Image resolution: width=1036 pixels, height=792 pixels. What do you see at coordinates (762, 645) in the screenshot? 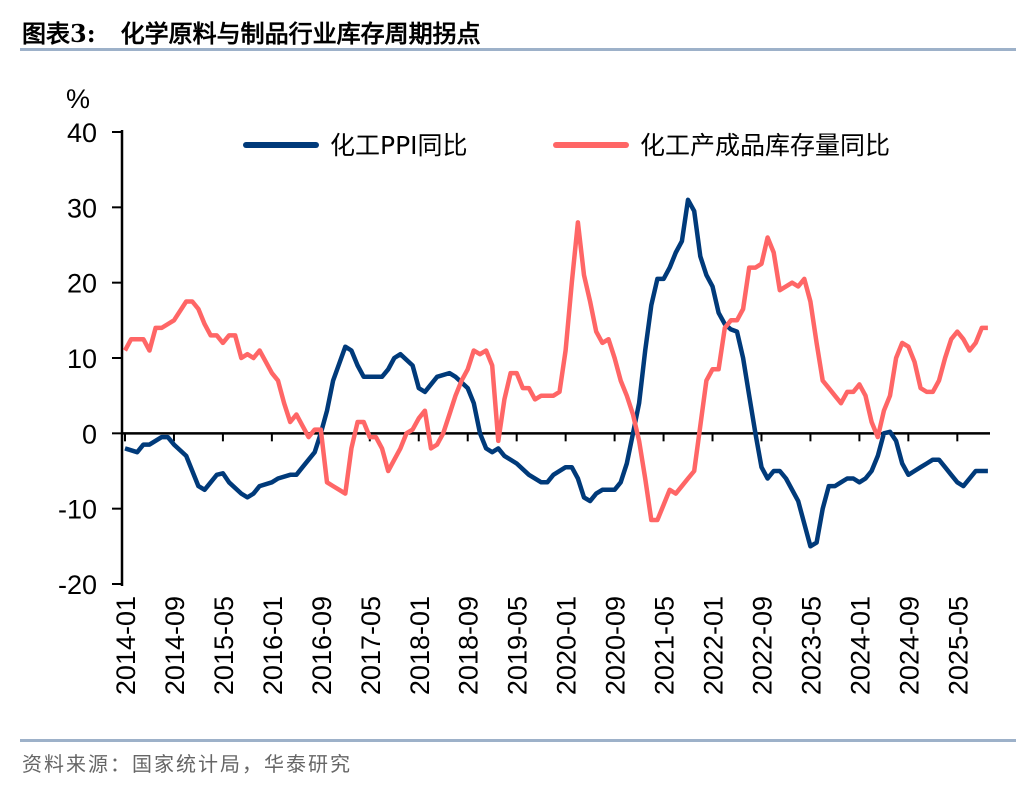
I see `x-tick-label: 2022-09` at bounding box center [762, 645].